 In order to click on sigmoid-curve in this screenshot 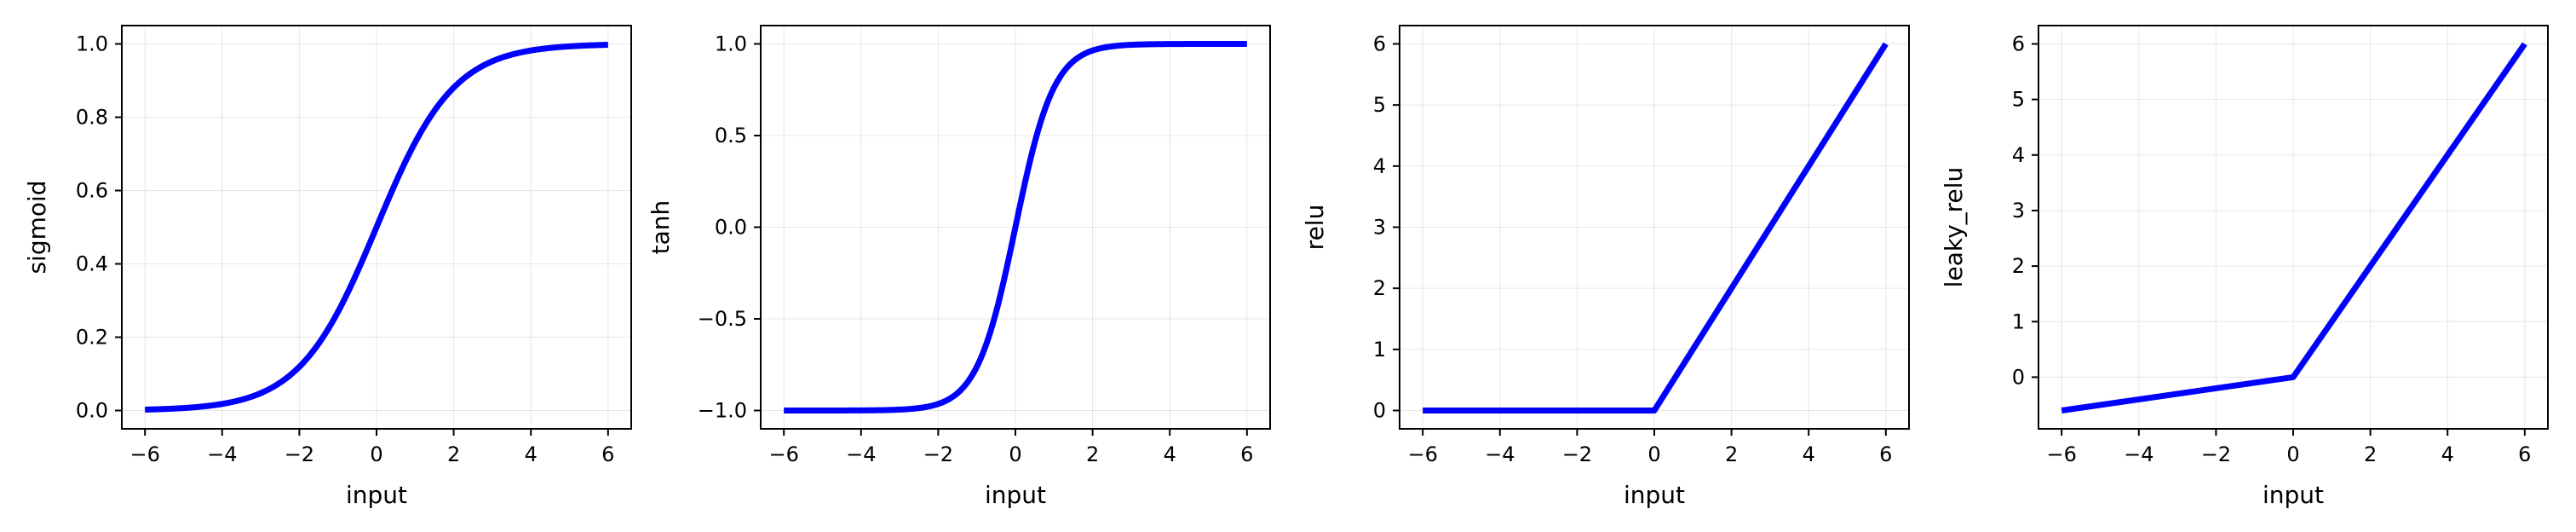, I will do `click(377, 227)`.